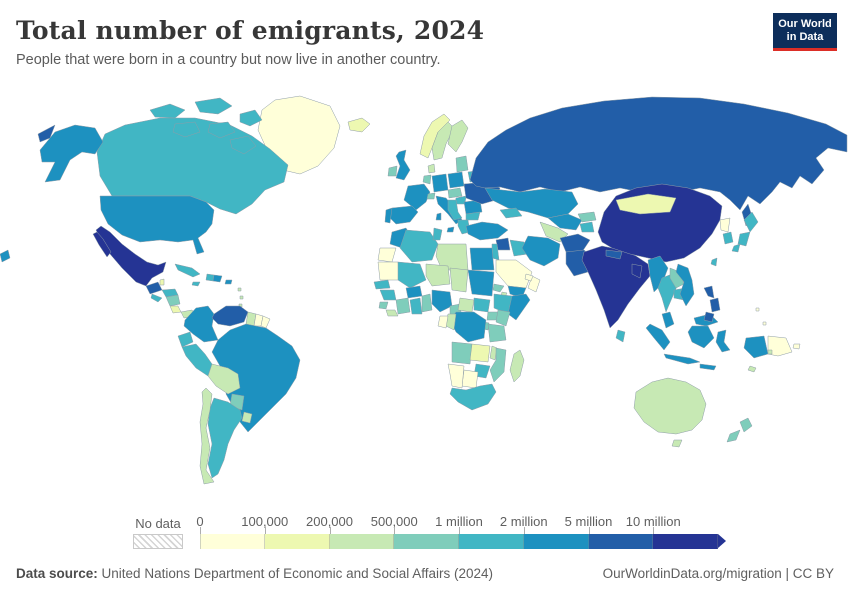 This screenshot has height=600, width=850. Describe the element at coordinates (455, 210) in the screenshot. I see `country-balkans` at that location.